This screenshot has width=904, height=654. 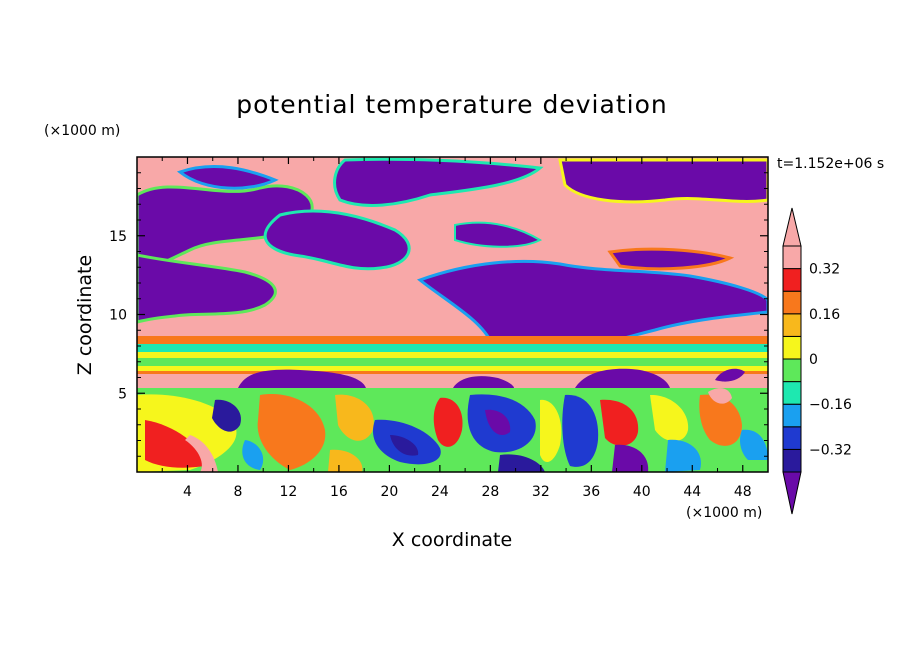 What do you see at coordinates (237, 492) in the screenshot?
I see `x-tick-label: 8` at bounding box center [237, 492].